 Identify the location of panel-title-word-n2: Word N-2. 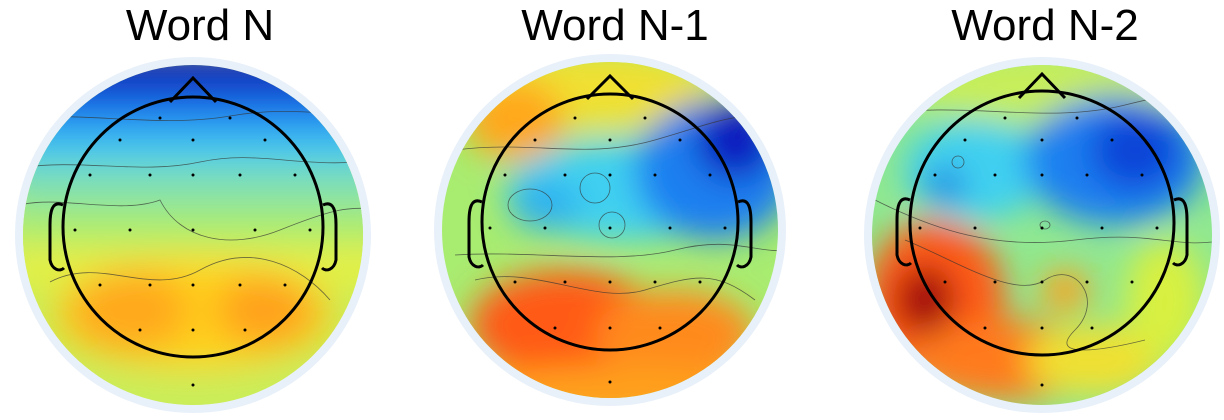
(1045, 25).